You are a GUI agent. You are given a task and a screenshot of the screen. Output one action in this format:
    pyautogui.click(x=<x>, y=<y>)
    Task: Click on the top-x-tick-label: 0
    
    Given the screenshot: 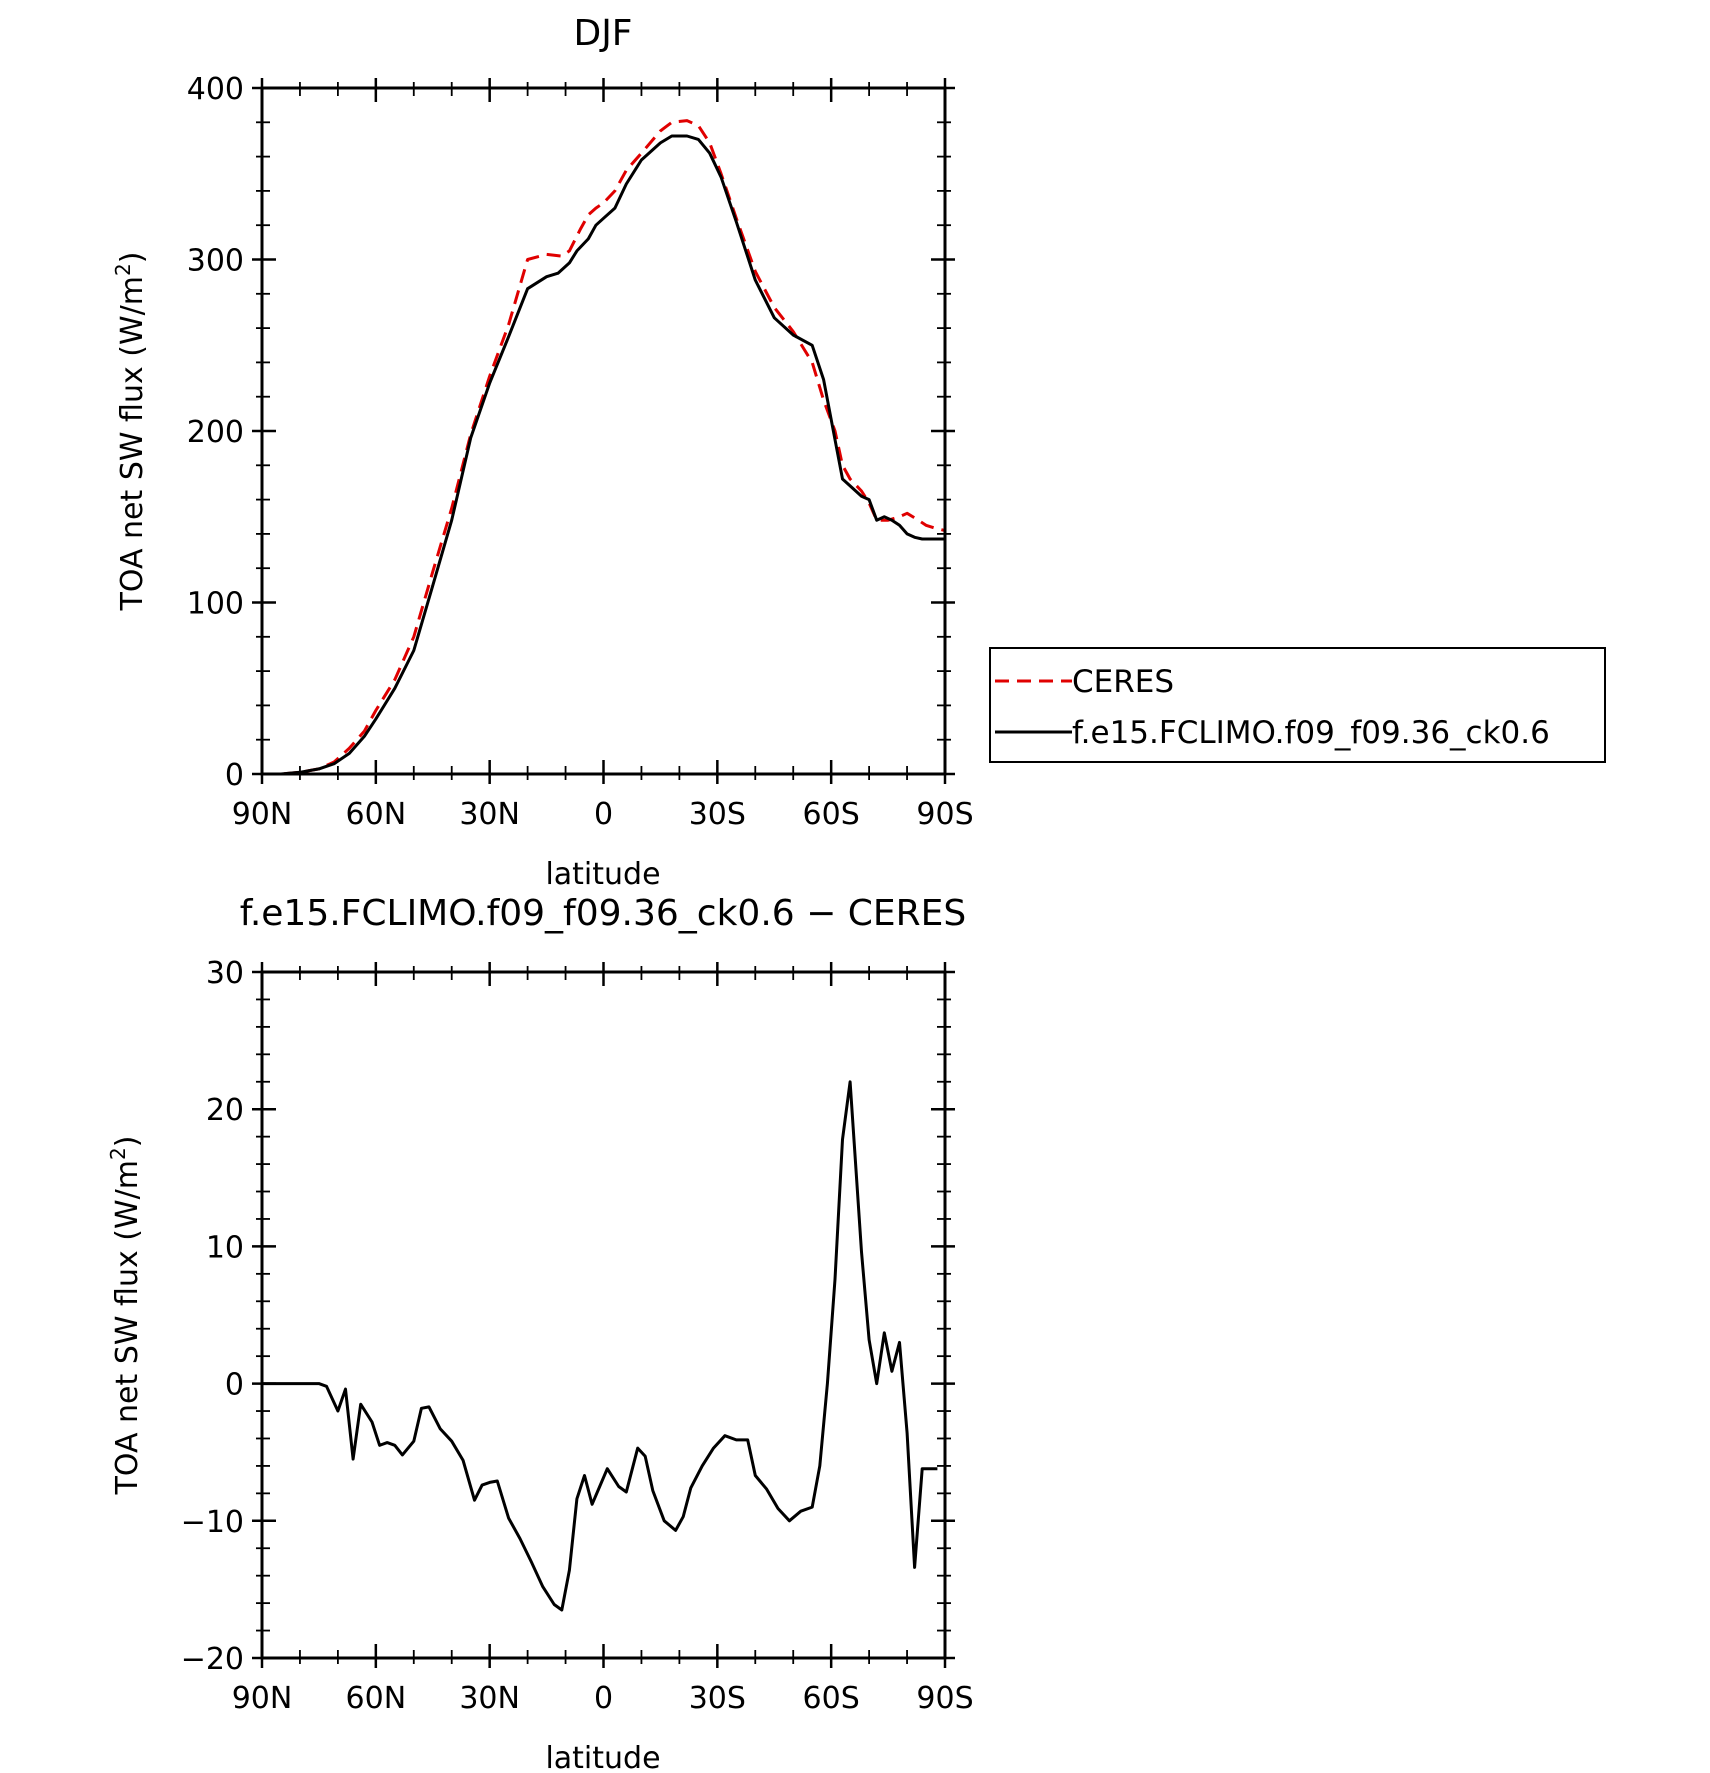 What is the action you would take?
    pyautogui.click(x=603, y=814)
    